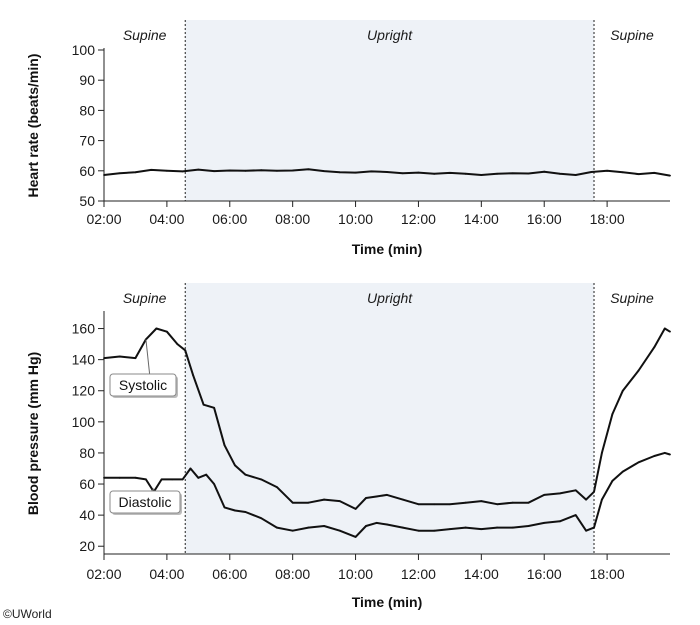  What do you see at coordinates (33, 126) in the screenshot?
I see `y-axis-label: Heart rate (beats/min)` at bounding box center [33, 126].